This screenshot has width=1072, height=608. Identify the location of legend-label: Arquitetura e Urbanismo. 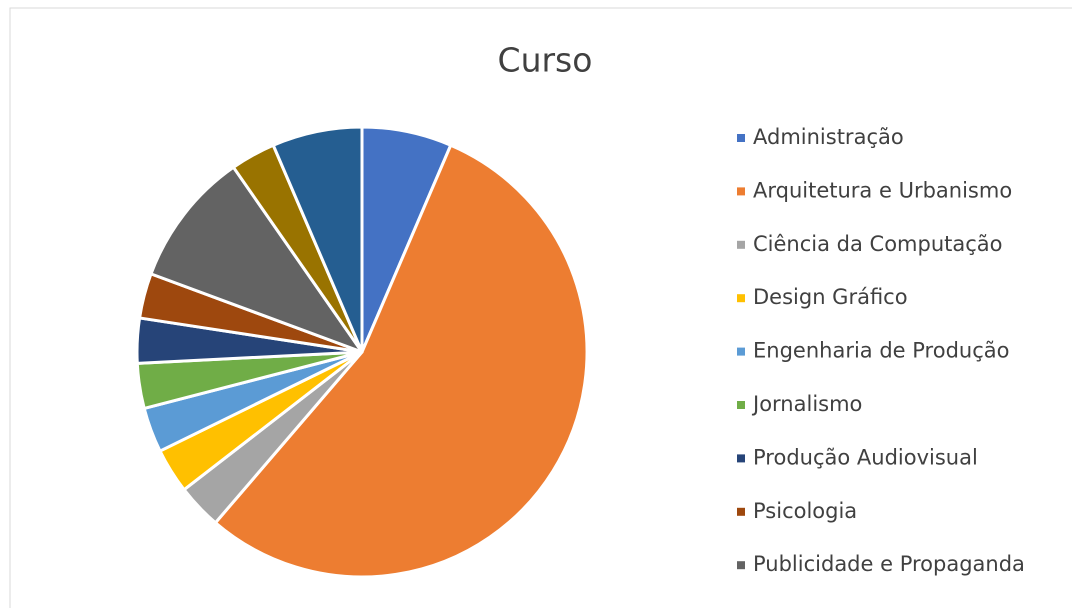
(882, 190).